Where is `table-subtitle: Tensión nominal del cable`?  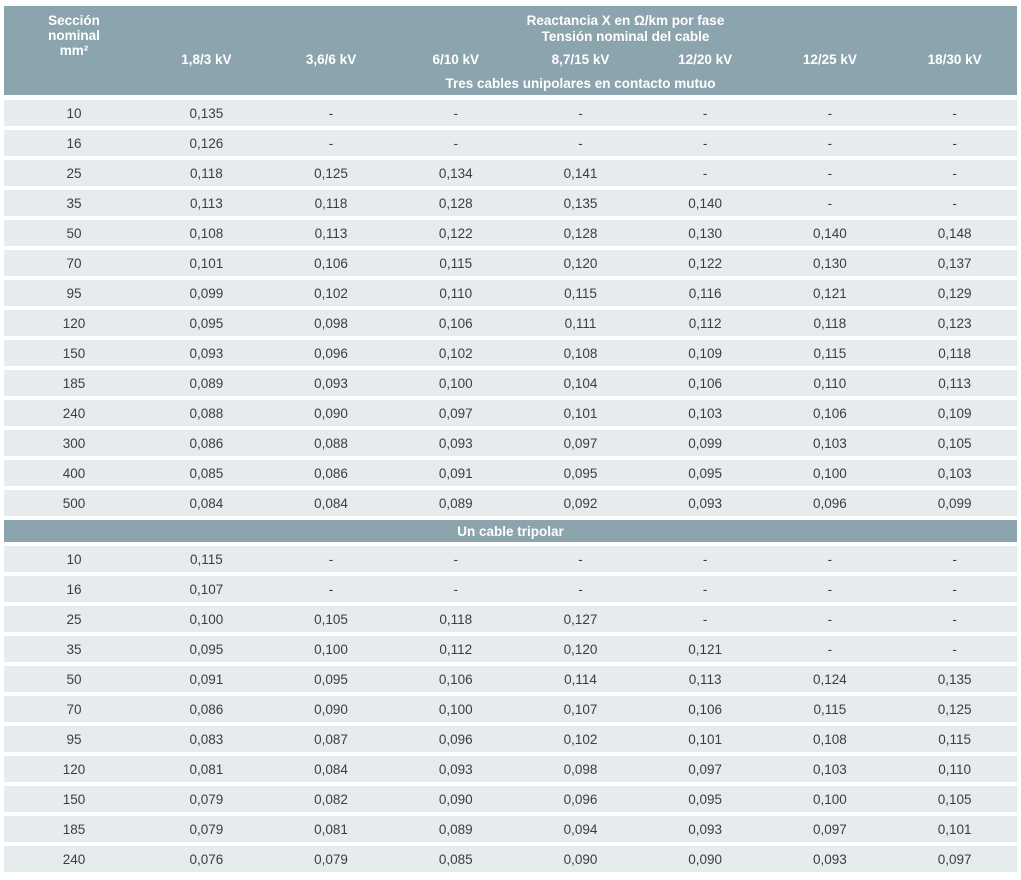 table-subtitle: Tensión nominal del cable is located at coordinates (625, 36).